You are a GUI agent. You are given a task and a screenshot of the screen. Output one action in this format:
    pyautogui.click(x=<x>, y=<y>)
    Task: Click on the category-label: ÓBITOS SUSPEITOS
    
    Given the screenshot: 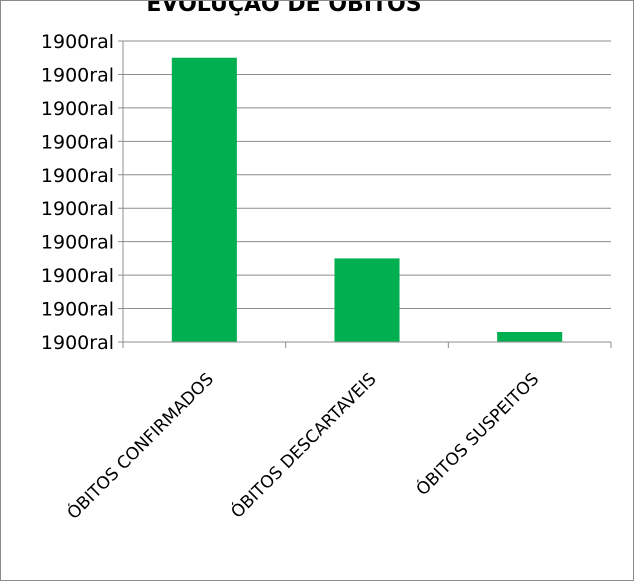 What is the action you would take?
    pyautogui.click(x=477, y=434)
    